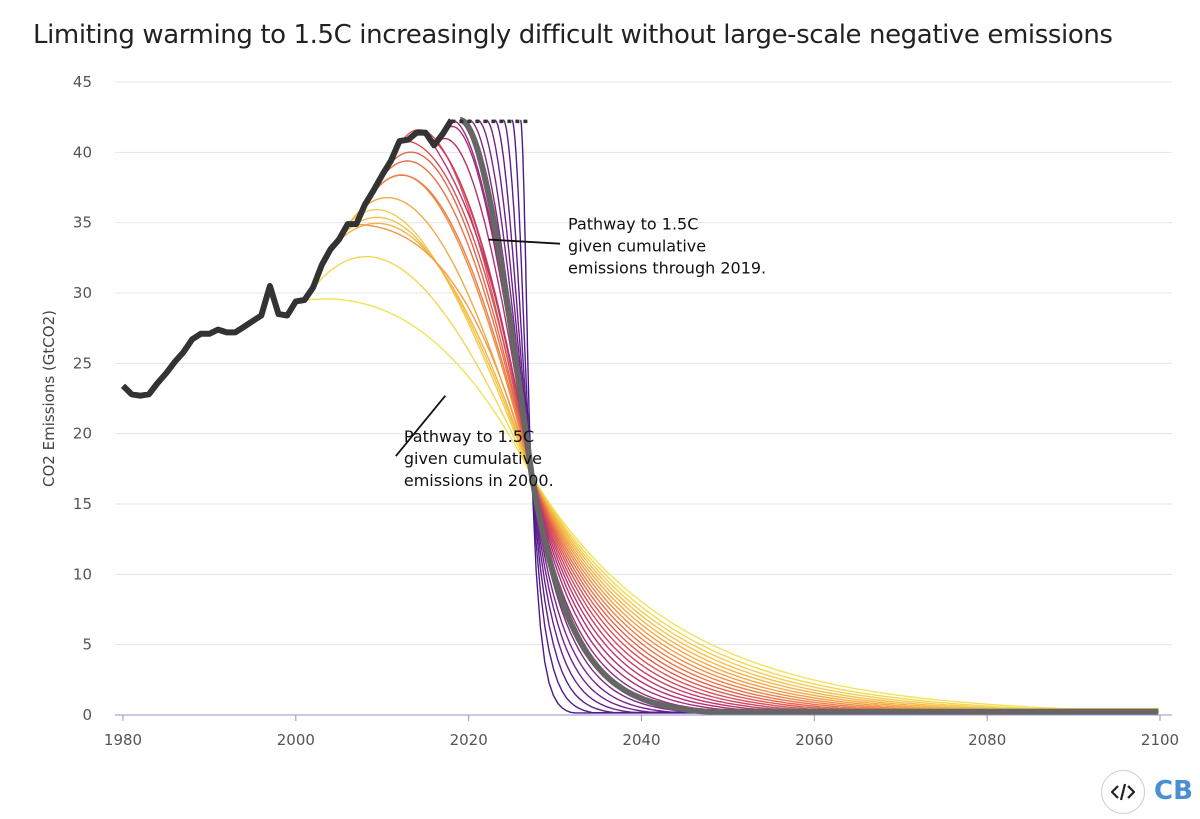  I want to click on x-tick-label: 1980, so click(123, 740).